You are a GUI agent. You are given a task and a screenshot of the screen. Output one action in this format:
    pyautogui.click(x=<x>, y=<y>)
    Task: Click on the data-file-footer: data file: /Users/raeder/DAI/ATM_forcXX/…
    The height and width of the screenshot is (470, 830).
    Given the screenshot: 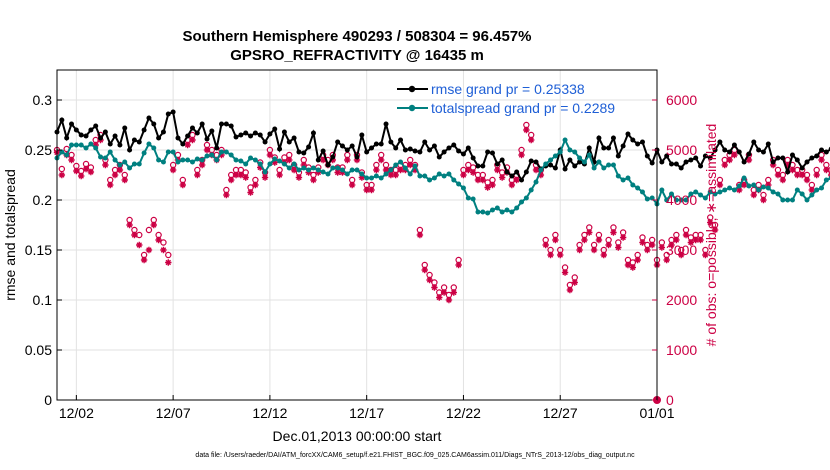 What is the action you would take?
    pyautogui.click(x=415, y=455)
    